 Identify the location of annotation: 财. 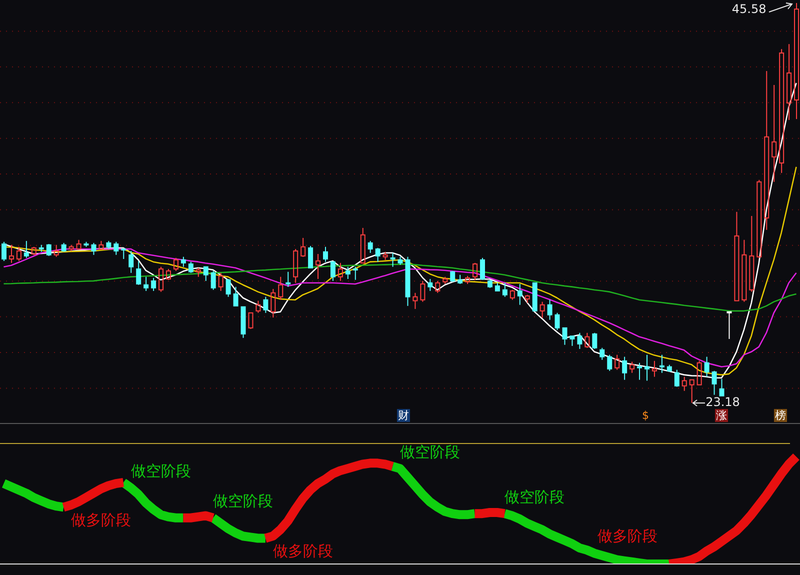
(403, 415).